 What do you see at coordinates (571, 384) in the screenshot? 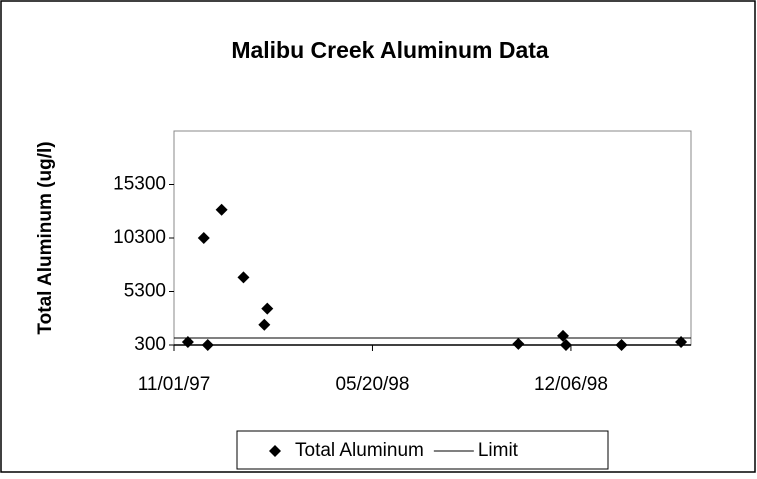
I see `x-tick-label: 12/06/98` at bounding box center [571, 384].